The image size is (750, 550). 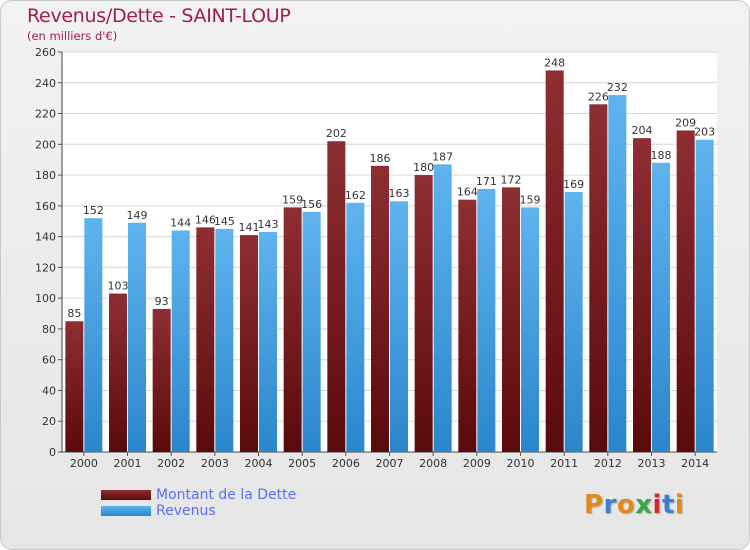 I want to click on data-label-revenue: 169, so click(x=573, y=184).